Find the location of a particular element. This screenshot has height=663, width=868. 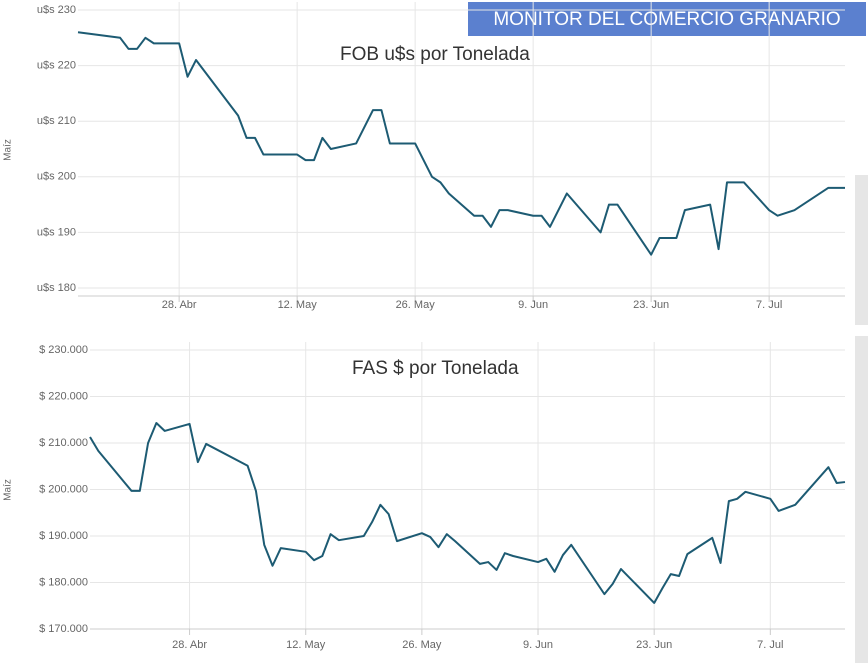

y-tick-label: u$s 200 is located at coordinates (56, 177).